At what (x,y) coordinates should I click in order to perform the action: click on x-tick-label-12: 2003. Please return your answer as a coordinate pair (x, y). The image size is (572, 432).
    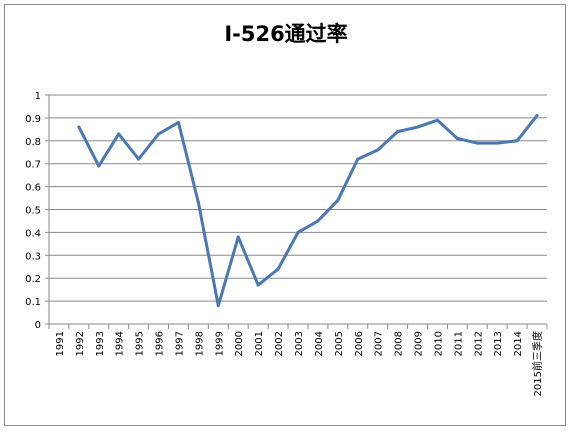
    Looking at the image, I should click on (299, 343).